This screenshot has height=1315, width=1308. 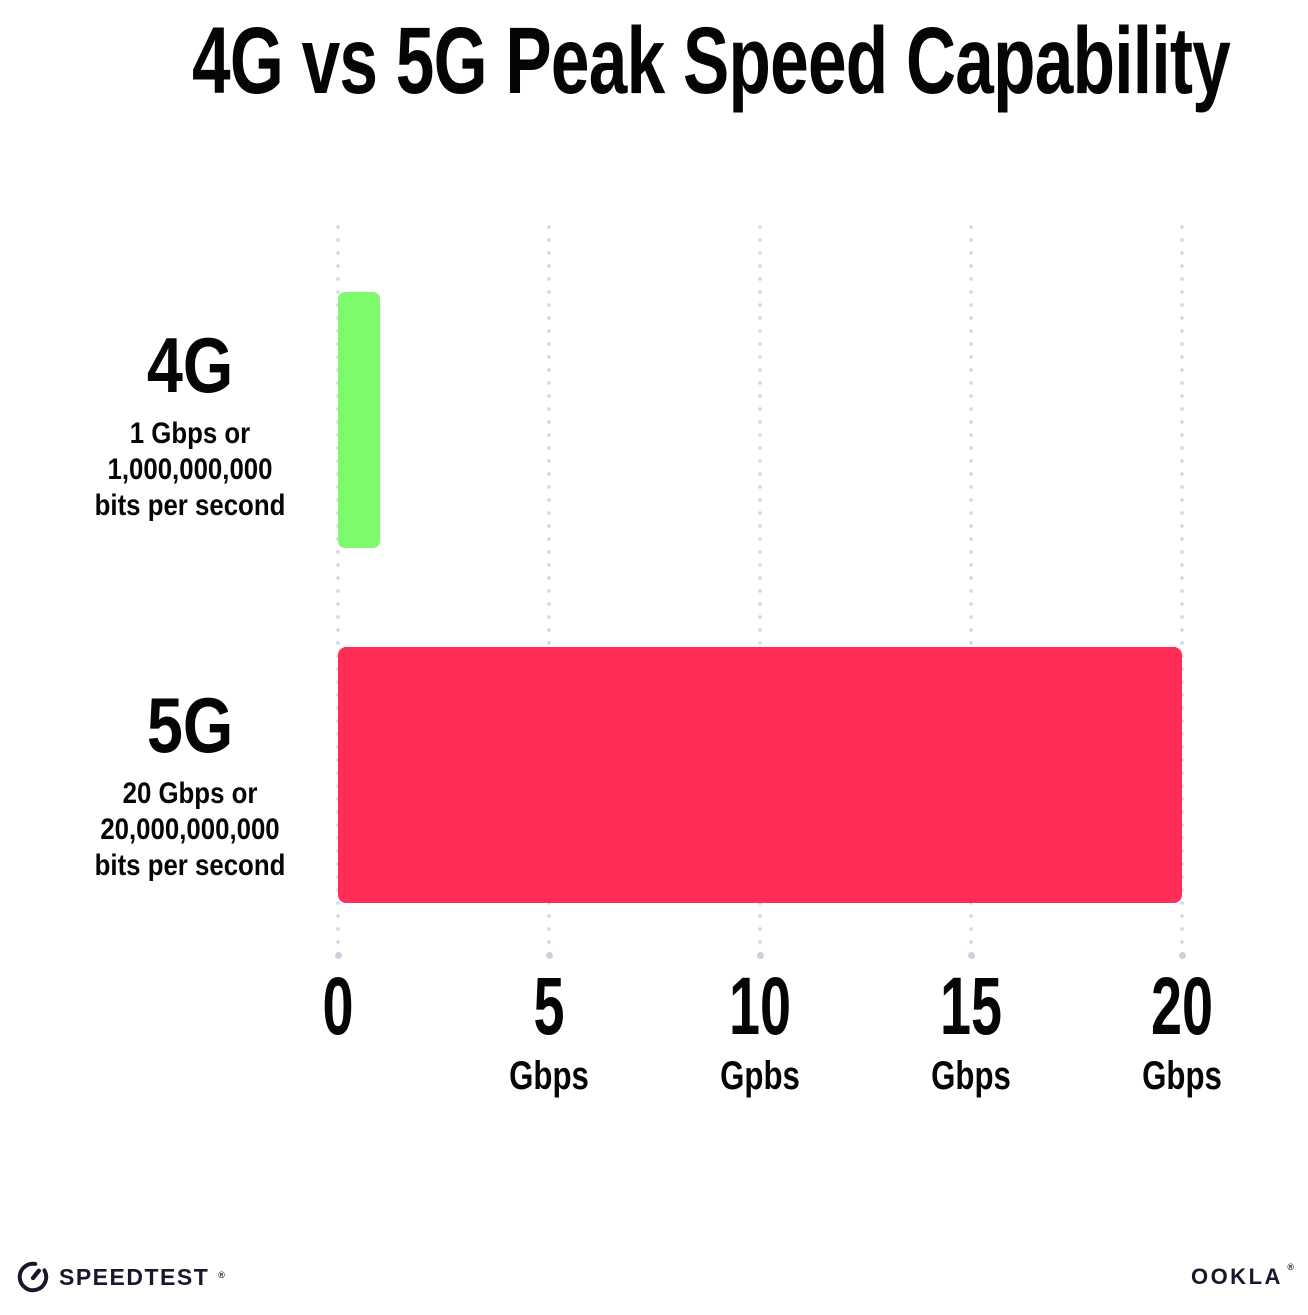 What do you see at coordinates (190, 433) in the screenshot?
I see `row-label-4g-line1: 1 Gbps or` at bounding box center [190, 433].